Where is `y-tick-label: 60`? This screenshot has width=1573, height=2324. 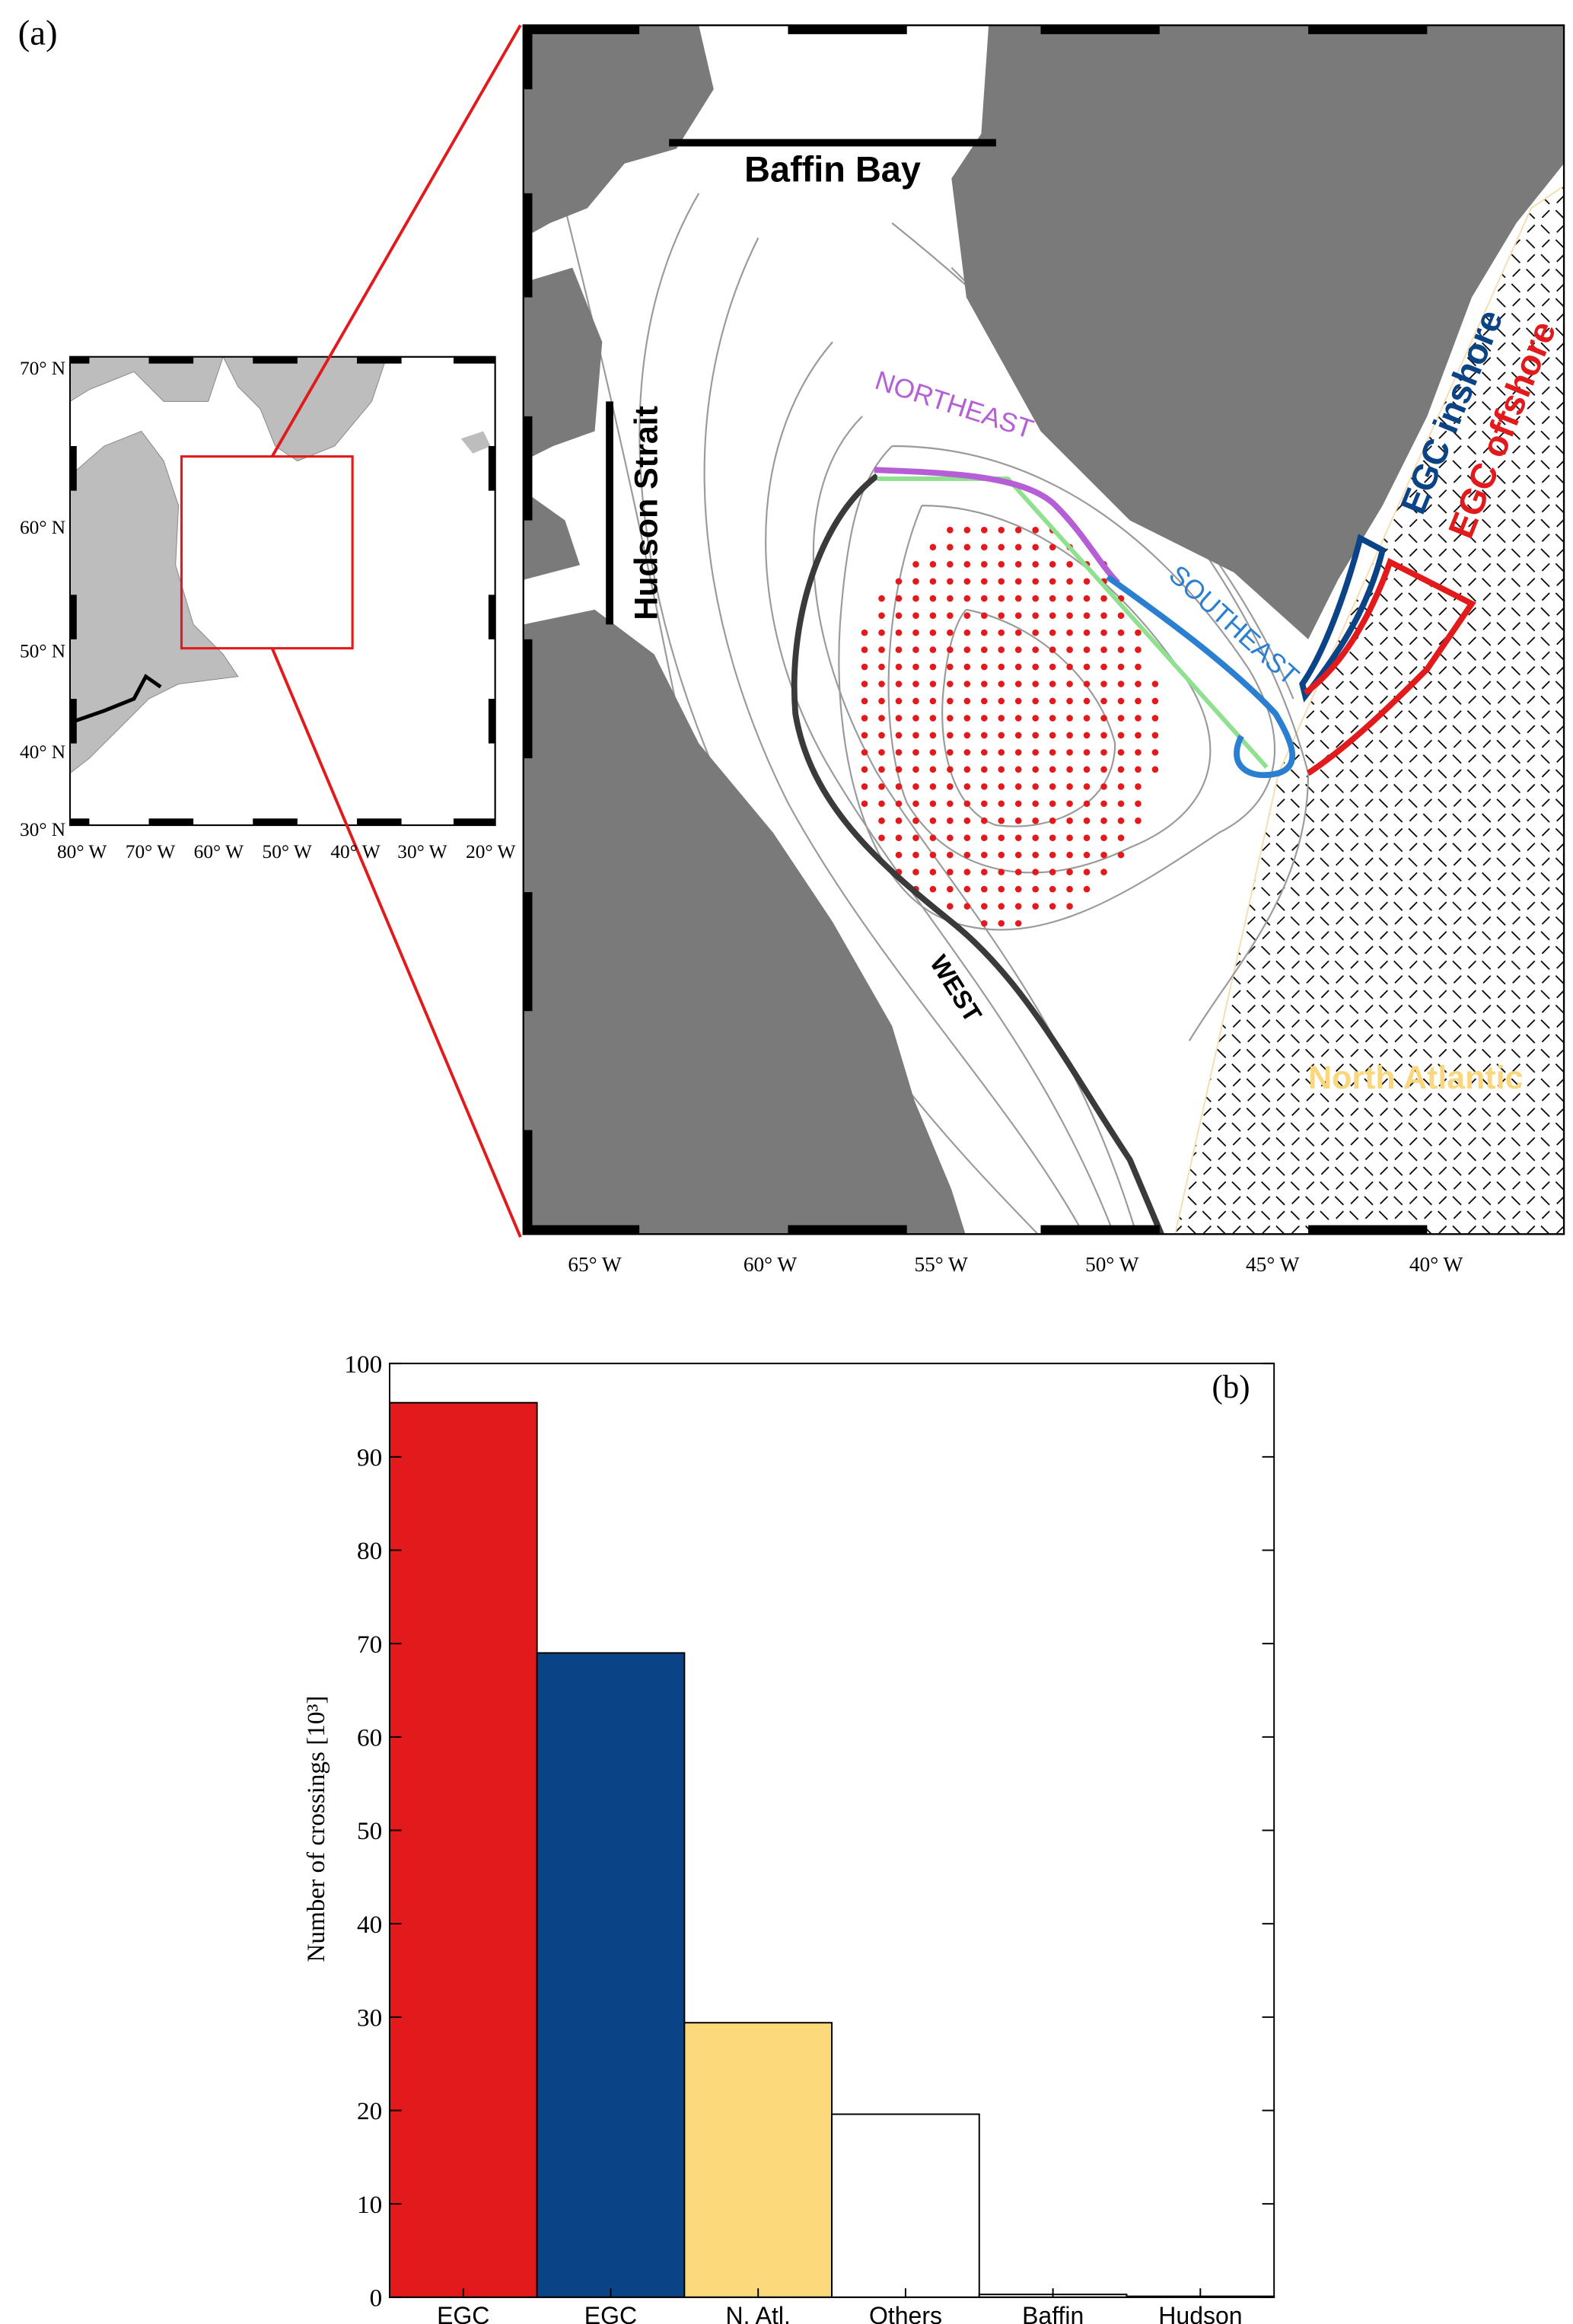 y-tick-label: 60 is located at coordinates (370, 1738).